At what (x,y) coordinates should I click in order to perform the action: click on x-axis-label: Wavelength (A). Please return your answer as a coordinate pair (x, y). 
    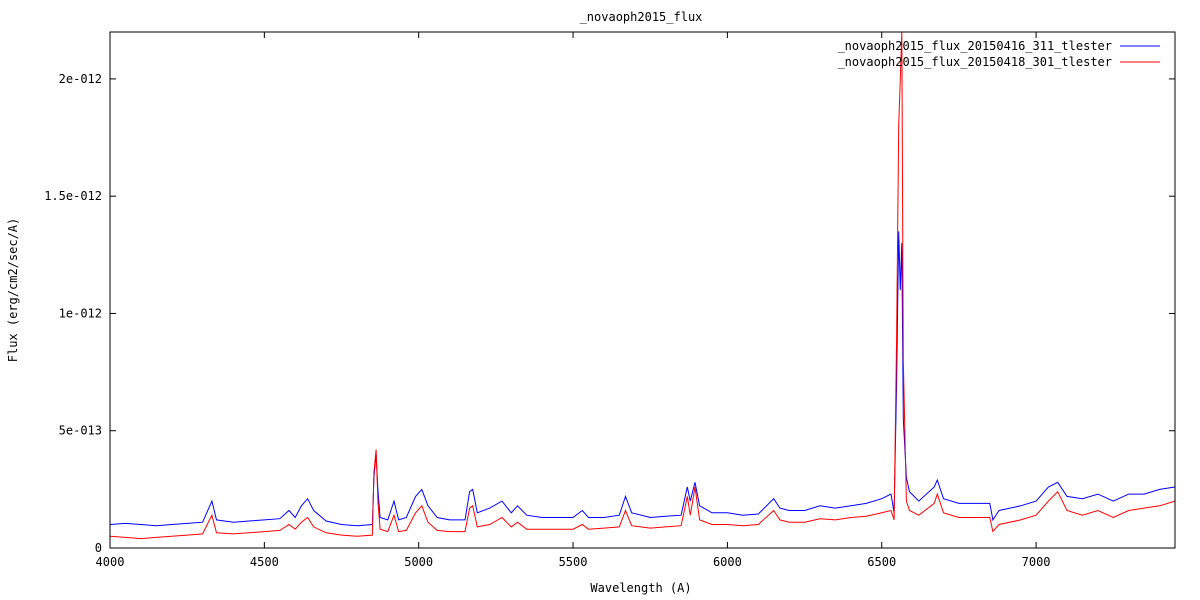
    Looking at the image, I should click on (640, 588).